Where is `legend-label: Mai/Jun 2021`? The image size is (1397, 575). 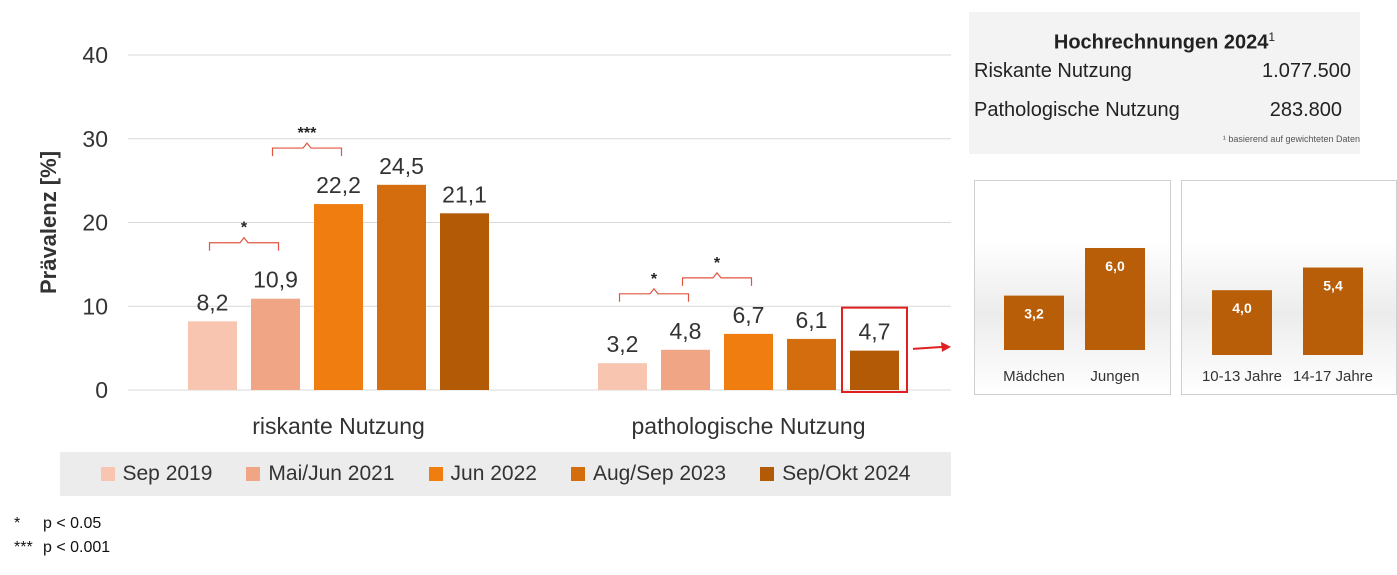
legend-label: Mai/Jun 2021 is located at coordinates (331, 473).